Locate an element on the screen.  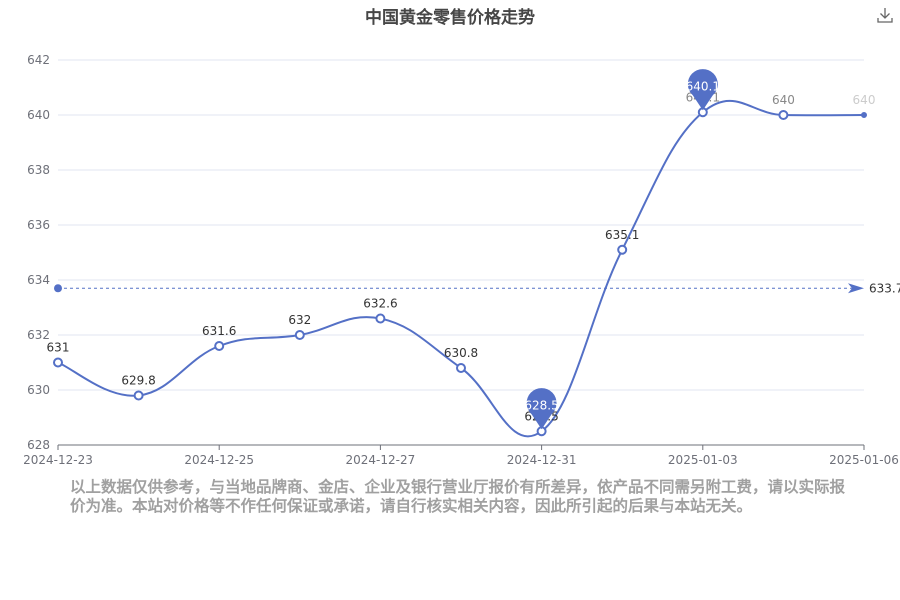
average-label: 633.7 is located at coordinates (884, 288).